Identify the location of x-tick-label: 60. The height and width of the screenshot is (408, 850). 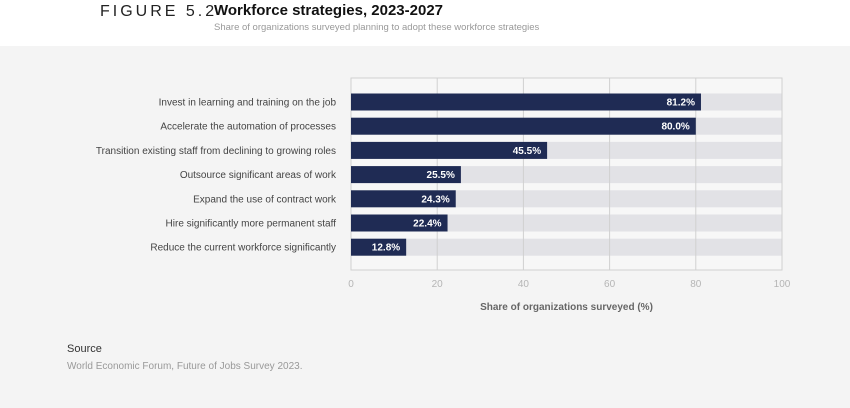
(610, 284).